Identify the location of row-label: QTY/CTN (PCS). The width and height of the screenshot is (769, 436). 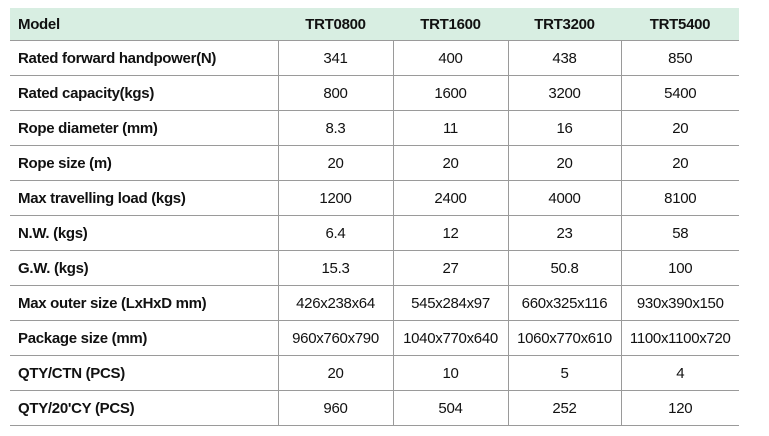
(144, 373).